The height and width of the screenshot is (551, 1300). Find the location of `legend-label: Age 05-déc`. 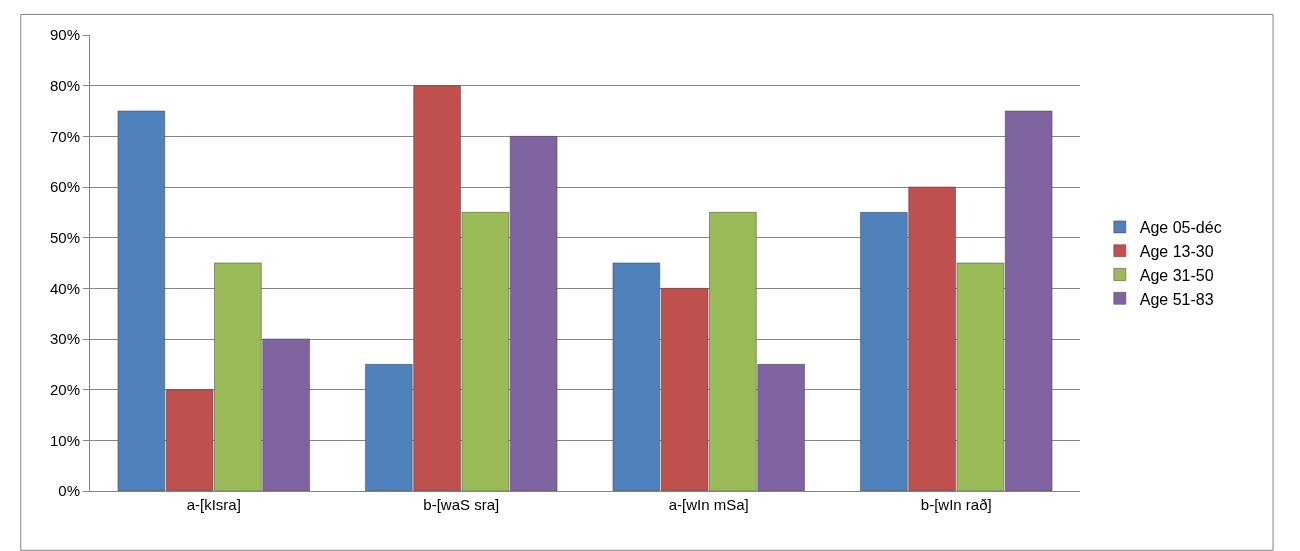

legend-label: Age 05-déc is located at coordinates (1180, 228).